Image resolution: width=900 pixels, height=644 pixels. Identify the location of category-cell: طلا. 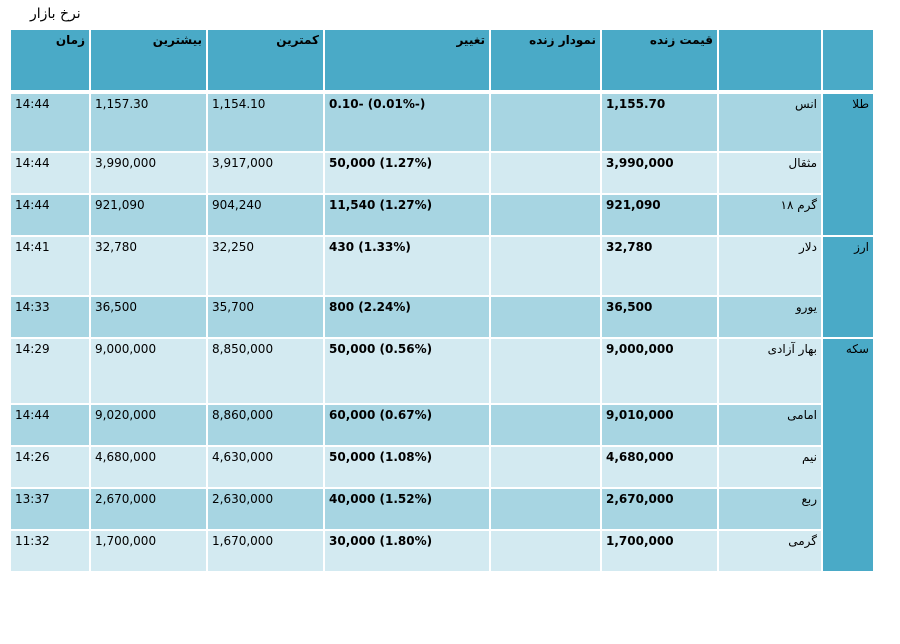
(848, 164).